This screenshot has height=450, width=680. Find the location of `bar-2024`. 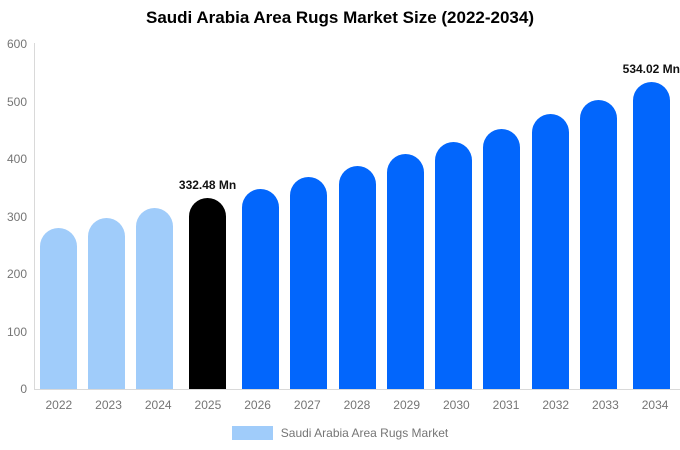

bar-2024 is located at coordinates (155, 298).